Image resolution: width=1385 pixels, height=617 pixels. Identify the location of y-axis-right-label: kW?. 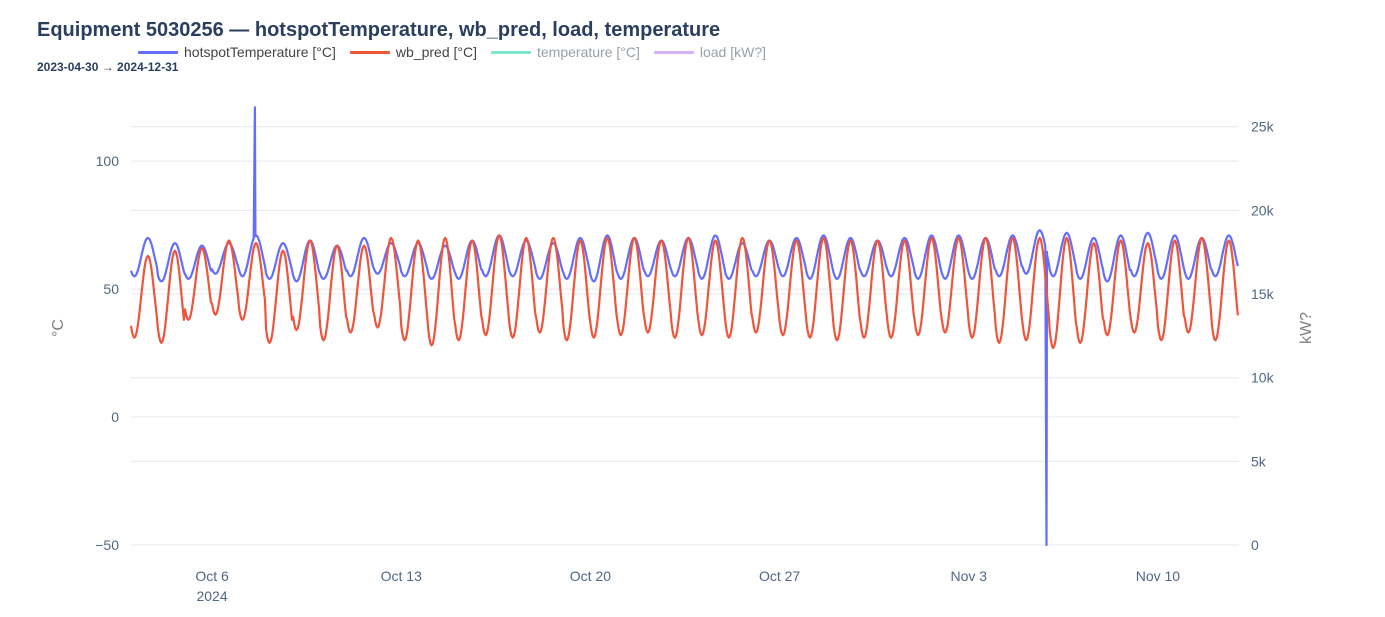
(1306, 328).